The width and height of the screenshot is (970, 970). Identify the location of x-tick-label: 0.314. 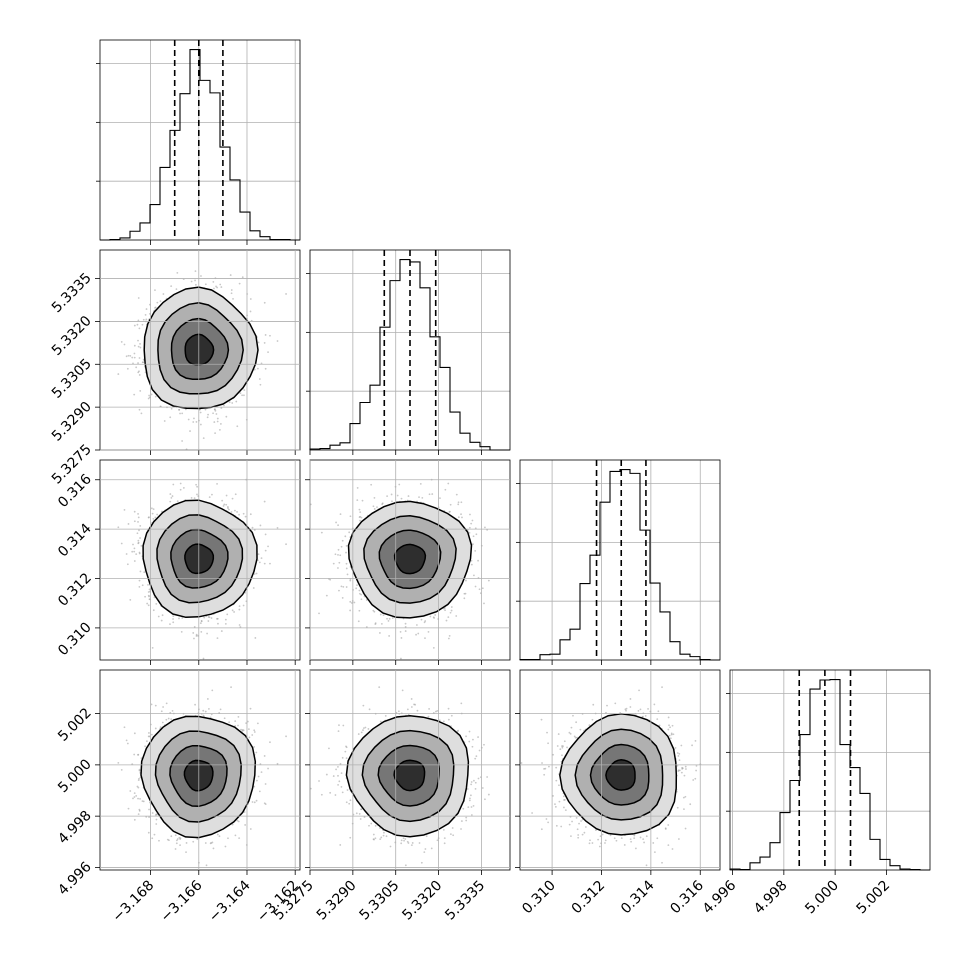
(638, 897).